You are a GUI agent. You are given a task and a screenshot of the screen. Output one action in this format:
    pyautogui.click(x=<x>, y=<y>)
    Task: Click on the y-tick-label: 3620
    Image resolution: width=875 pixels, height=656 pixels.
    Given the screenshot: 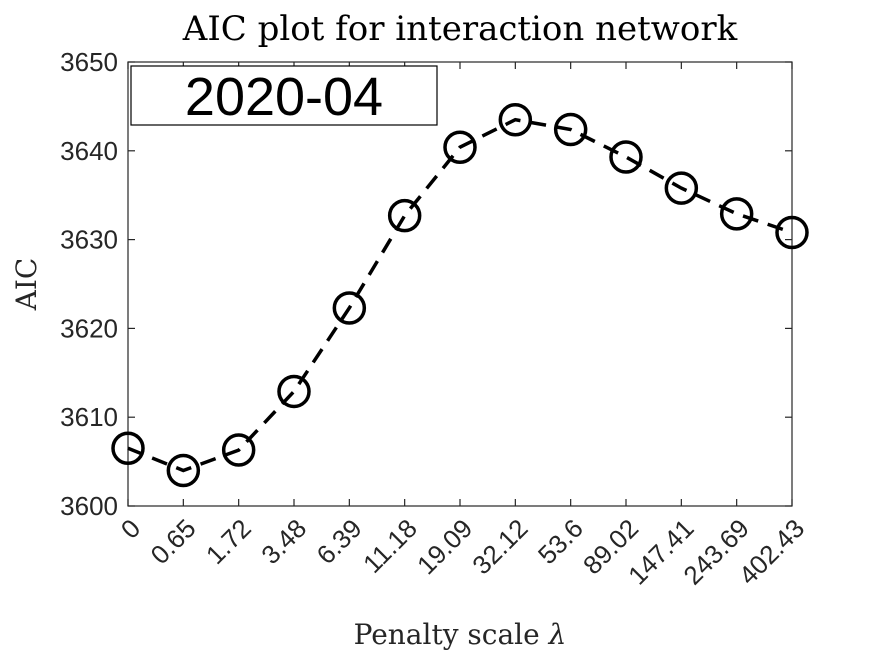 What is the action you would take?
    pyautogui.click(x=89, y=328)
    